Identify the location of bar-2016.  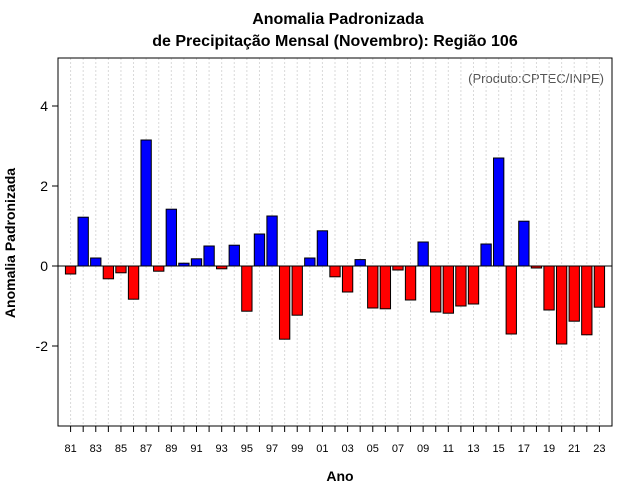
(511, 300).